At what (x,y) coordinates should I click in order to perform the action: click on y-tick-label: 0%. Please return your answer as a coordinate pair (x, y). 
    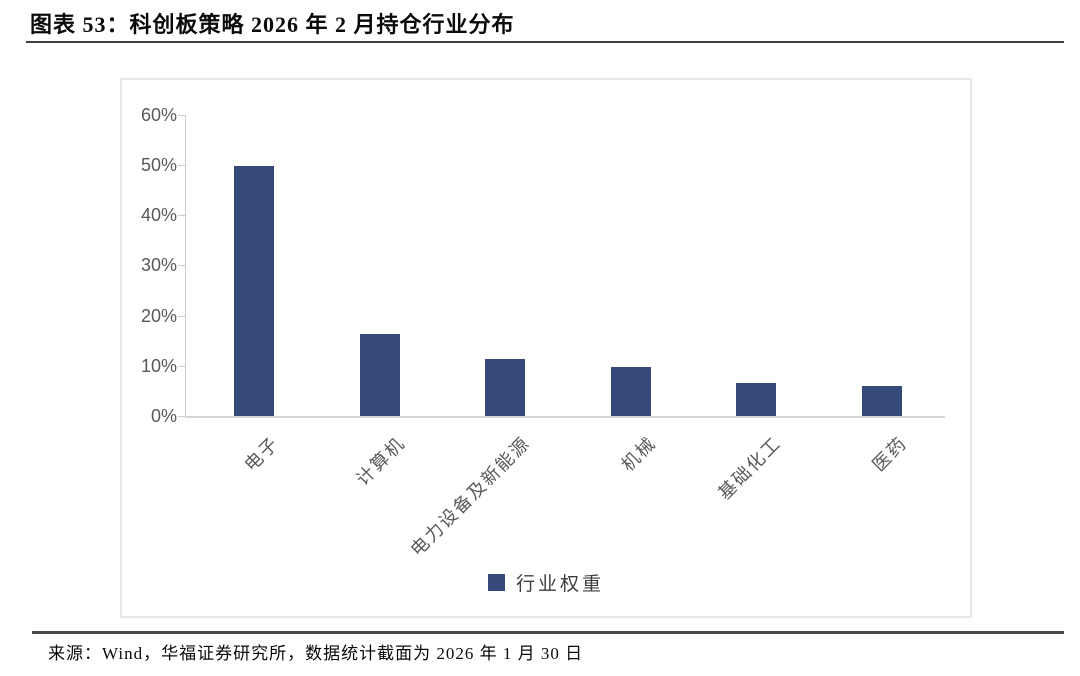
    Looking at the image, I should click on (163, 416).